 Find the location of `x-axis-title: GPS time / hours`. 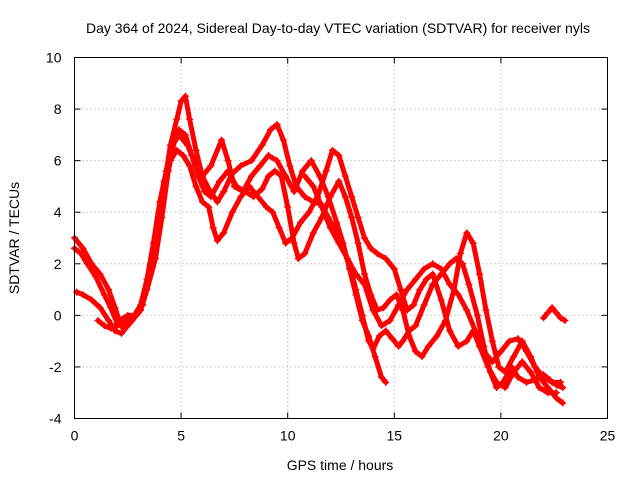

x-axis-title: GPS time / hours is located at coordinates (340, 465).